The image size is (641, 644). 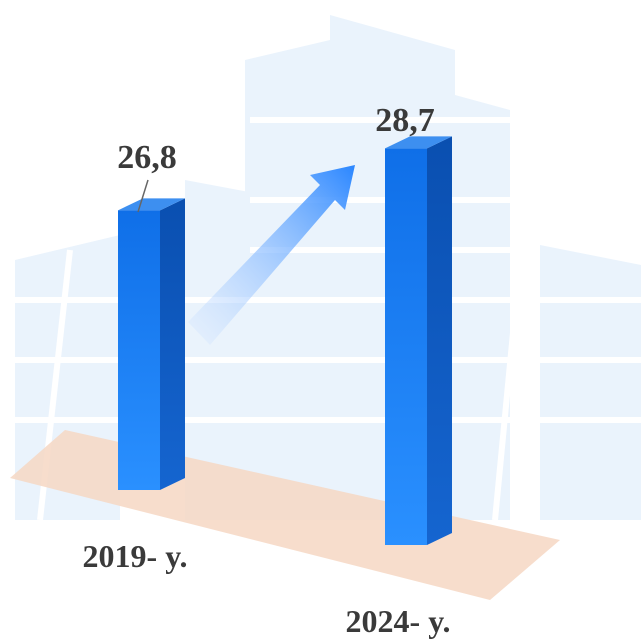 What do you see at coordinates (398, 621) in the screenshot?
I see `category-label: 2024- y.` at bounding box center [398, 621].